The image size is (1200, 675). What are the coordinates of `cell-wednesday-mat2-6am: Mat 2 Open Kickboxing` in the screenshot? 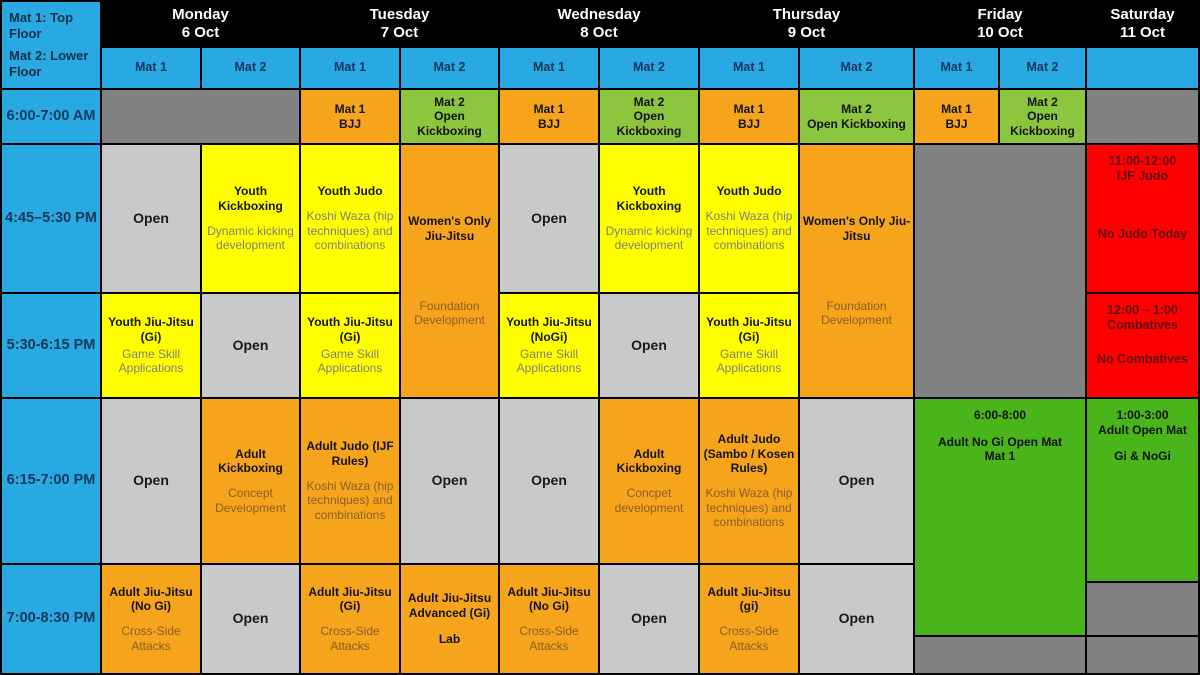 It's located at (649, 116).